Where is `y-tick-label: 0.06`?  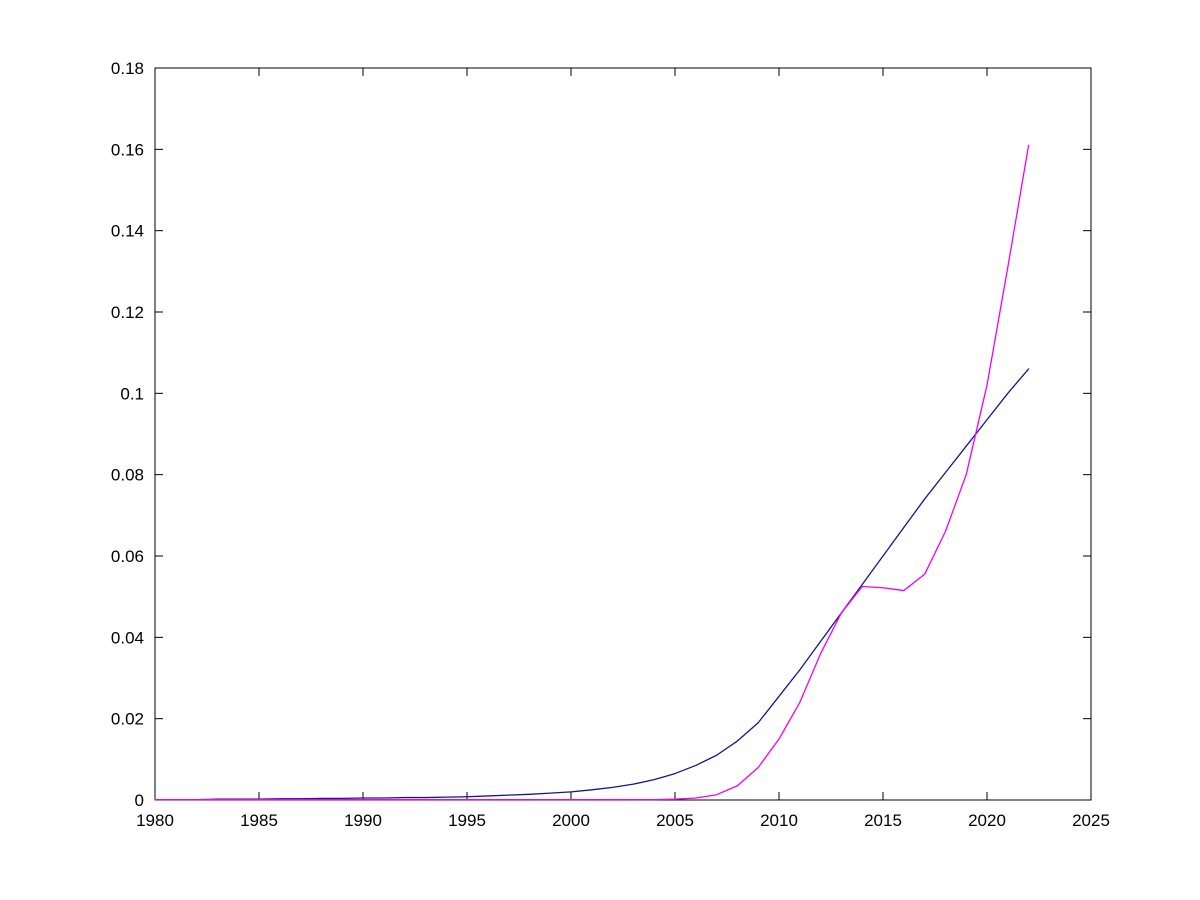
y-tick-label: 0.06 is located at coordinates (127, 556).